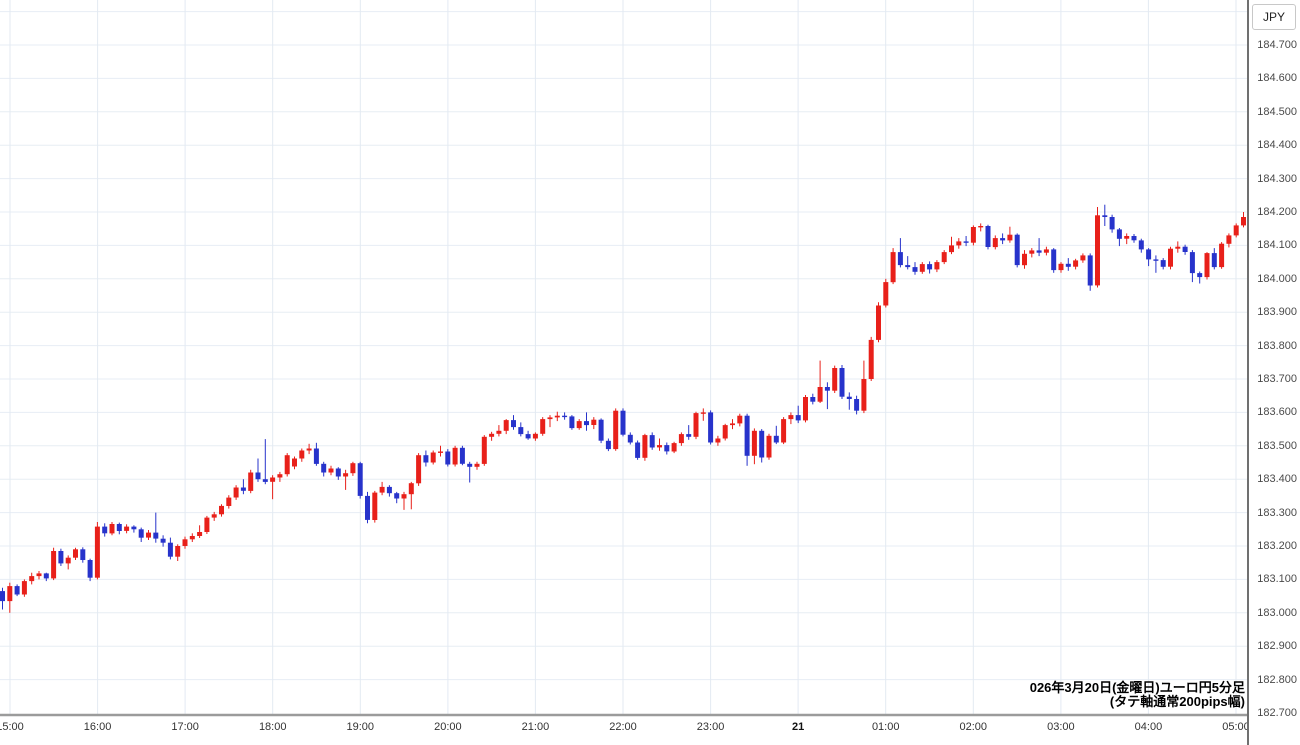 This screenshot has width=1300, height=745. Describe the element at coordinates (1277, 279) in the screenshot. I see `price-tick-label: 184.000` at that location.